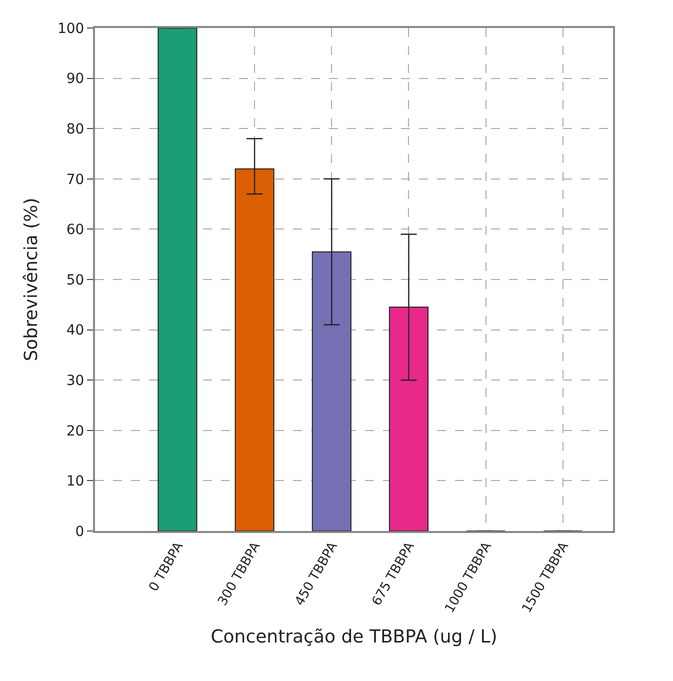 This screenshot has height=681, width=673. What do you see at coordinates (75, 79) in the screenshot?
I see `y-tick-label: 90` at bounding box center [75, 79].